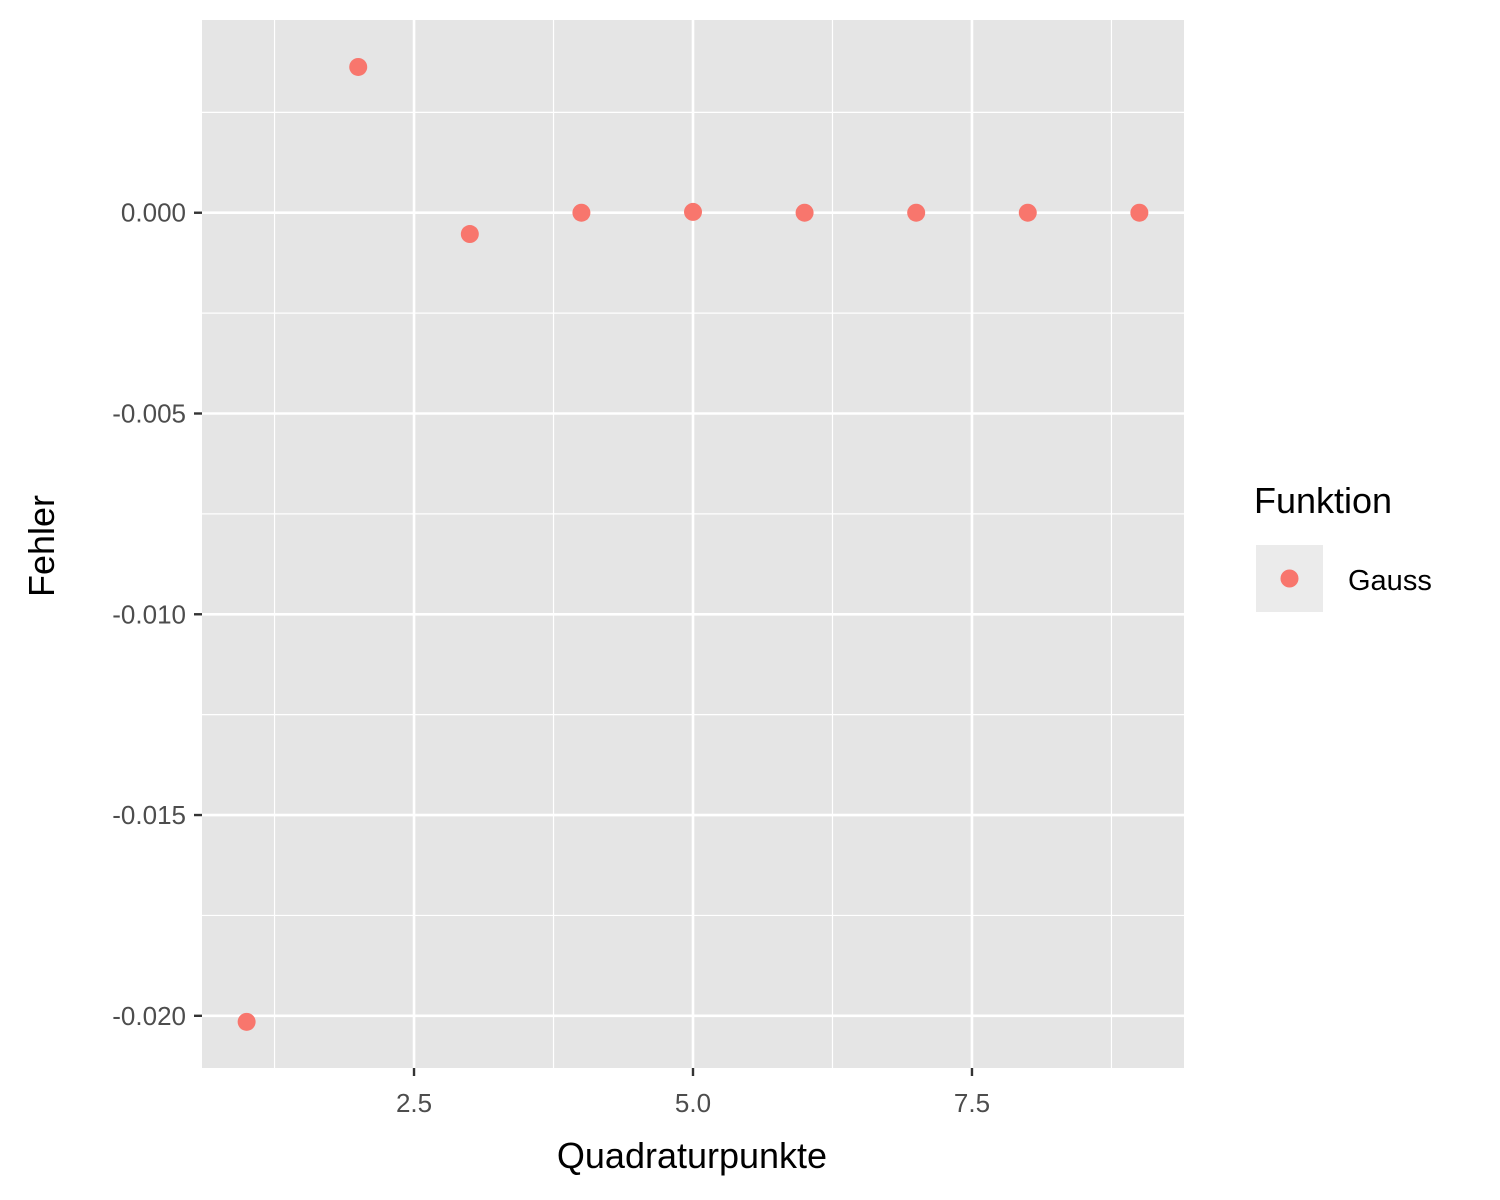  I want to click on y-axis: 0.000 -0.005 -0.010 -0.015 -0.020, so click(157, 614).